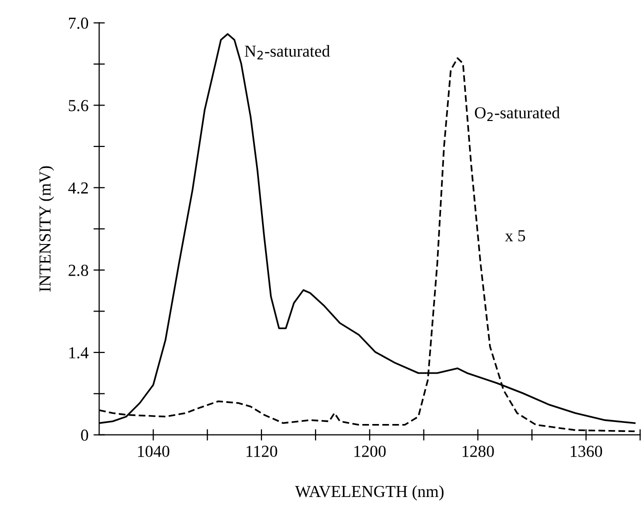  Describe the element at coordinates (478, 451) in the screenshot. I see `x-tick-label: 1280` at that location.